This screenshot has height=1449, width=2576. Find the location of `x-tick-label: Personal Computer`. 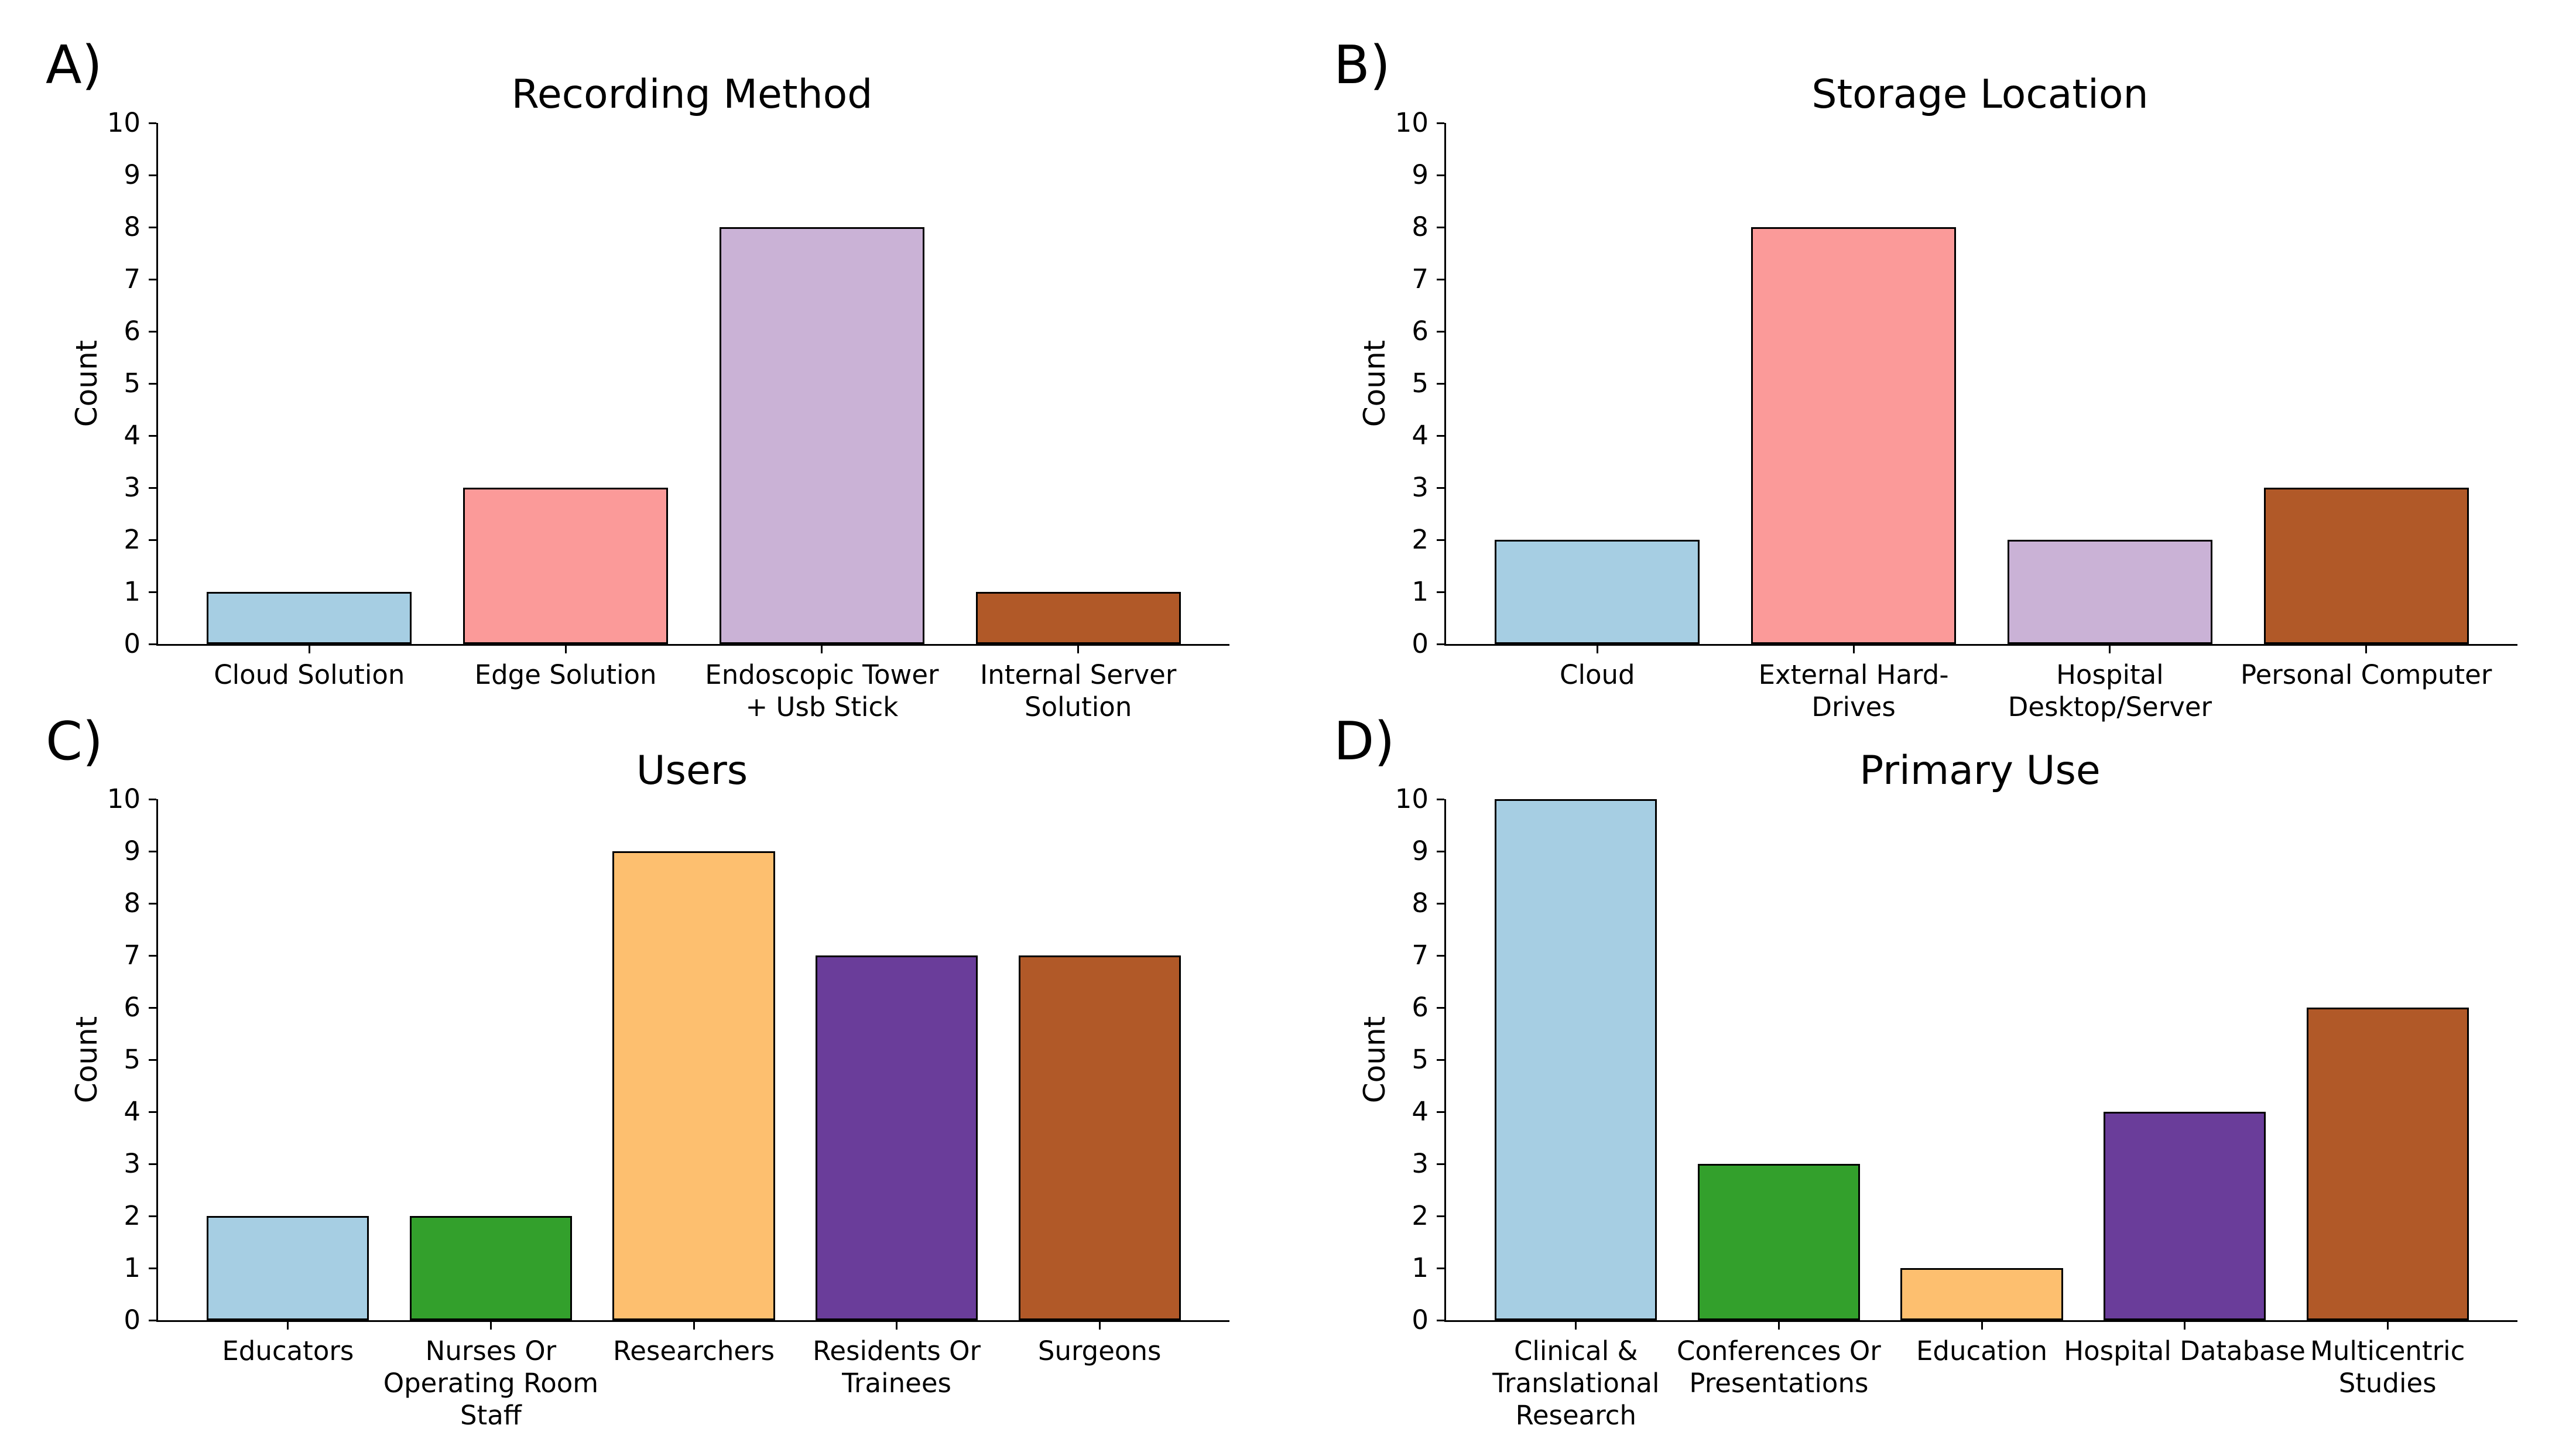

x-tick-label: Personal Computer is located at coordinates (2366, 675).